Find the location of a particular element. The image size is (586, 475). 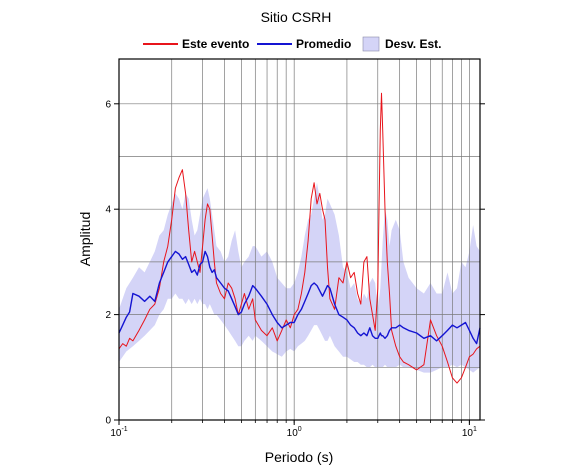

series-line-mean is located at coordinates (299, 297).